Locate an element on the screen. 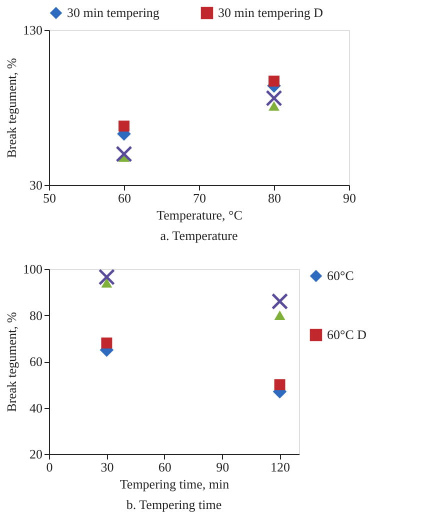 This screenshot has width=433, height=523. text: a. Temperature is located at coordinates (199, 235).